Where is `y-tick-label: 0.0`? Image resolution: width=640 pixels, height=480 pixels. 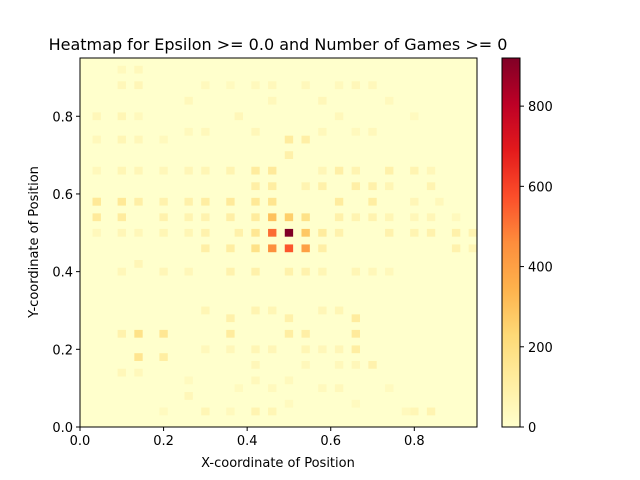
y-tick-label: 0.0 is located at coordinates (62, 428).